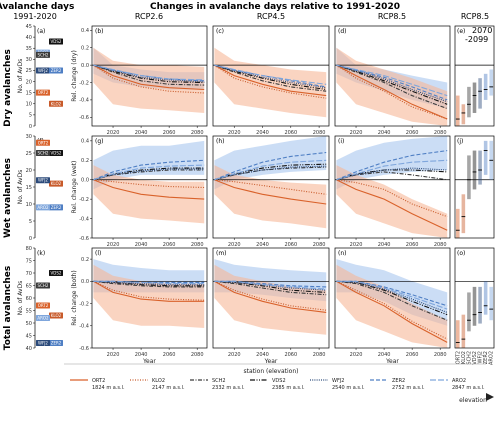  I want to click on row-label-dry: Dry avalanches, so click(8, 88).